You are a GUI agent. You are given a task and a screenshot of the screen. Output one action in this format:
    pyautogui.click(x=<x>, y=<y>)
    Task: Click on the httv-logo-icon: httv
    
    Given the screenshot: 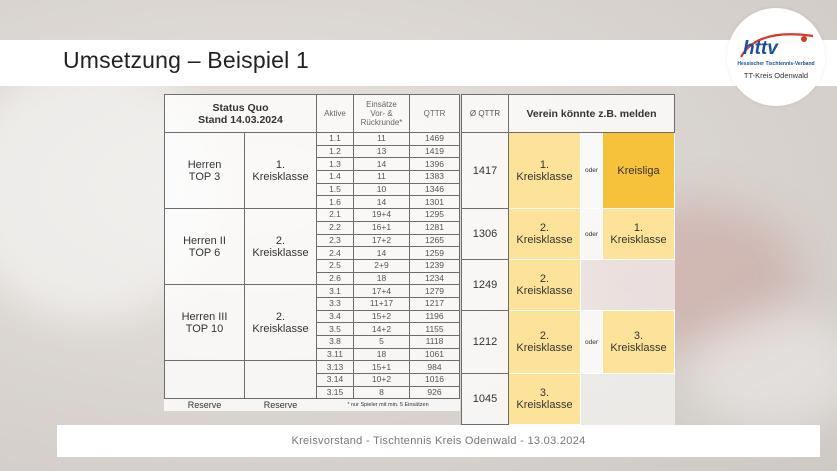 What is the action you would take?
    pyautogui.click(x=777, y=46)
    